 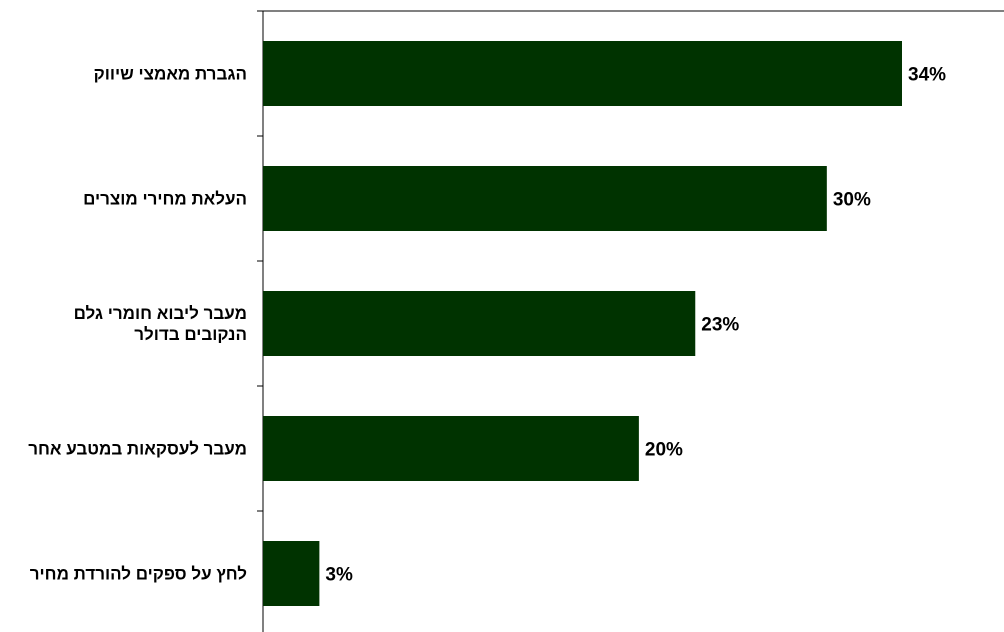 I want to click on value-label: 34%, so click(x=927, y=75).